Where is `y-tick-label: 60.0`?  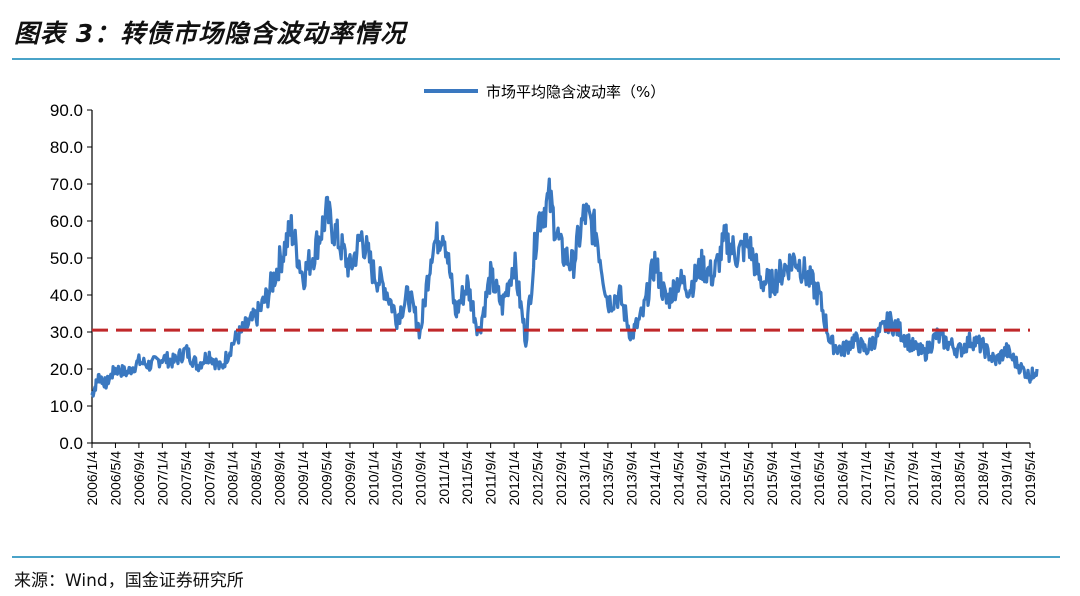 y-tick-label: 60.0 is located at coordinates (66, 221).